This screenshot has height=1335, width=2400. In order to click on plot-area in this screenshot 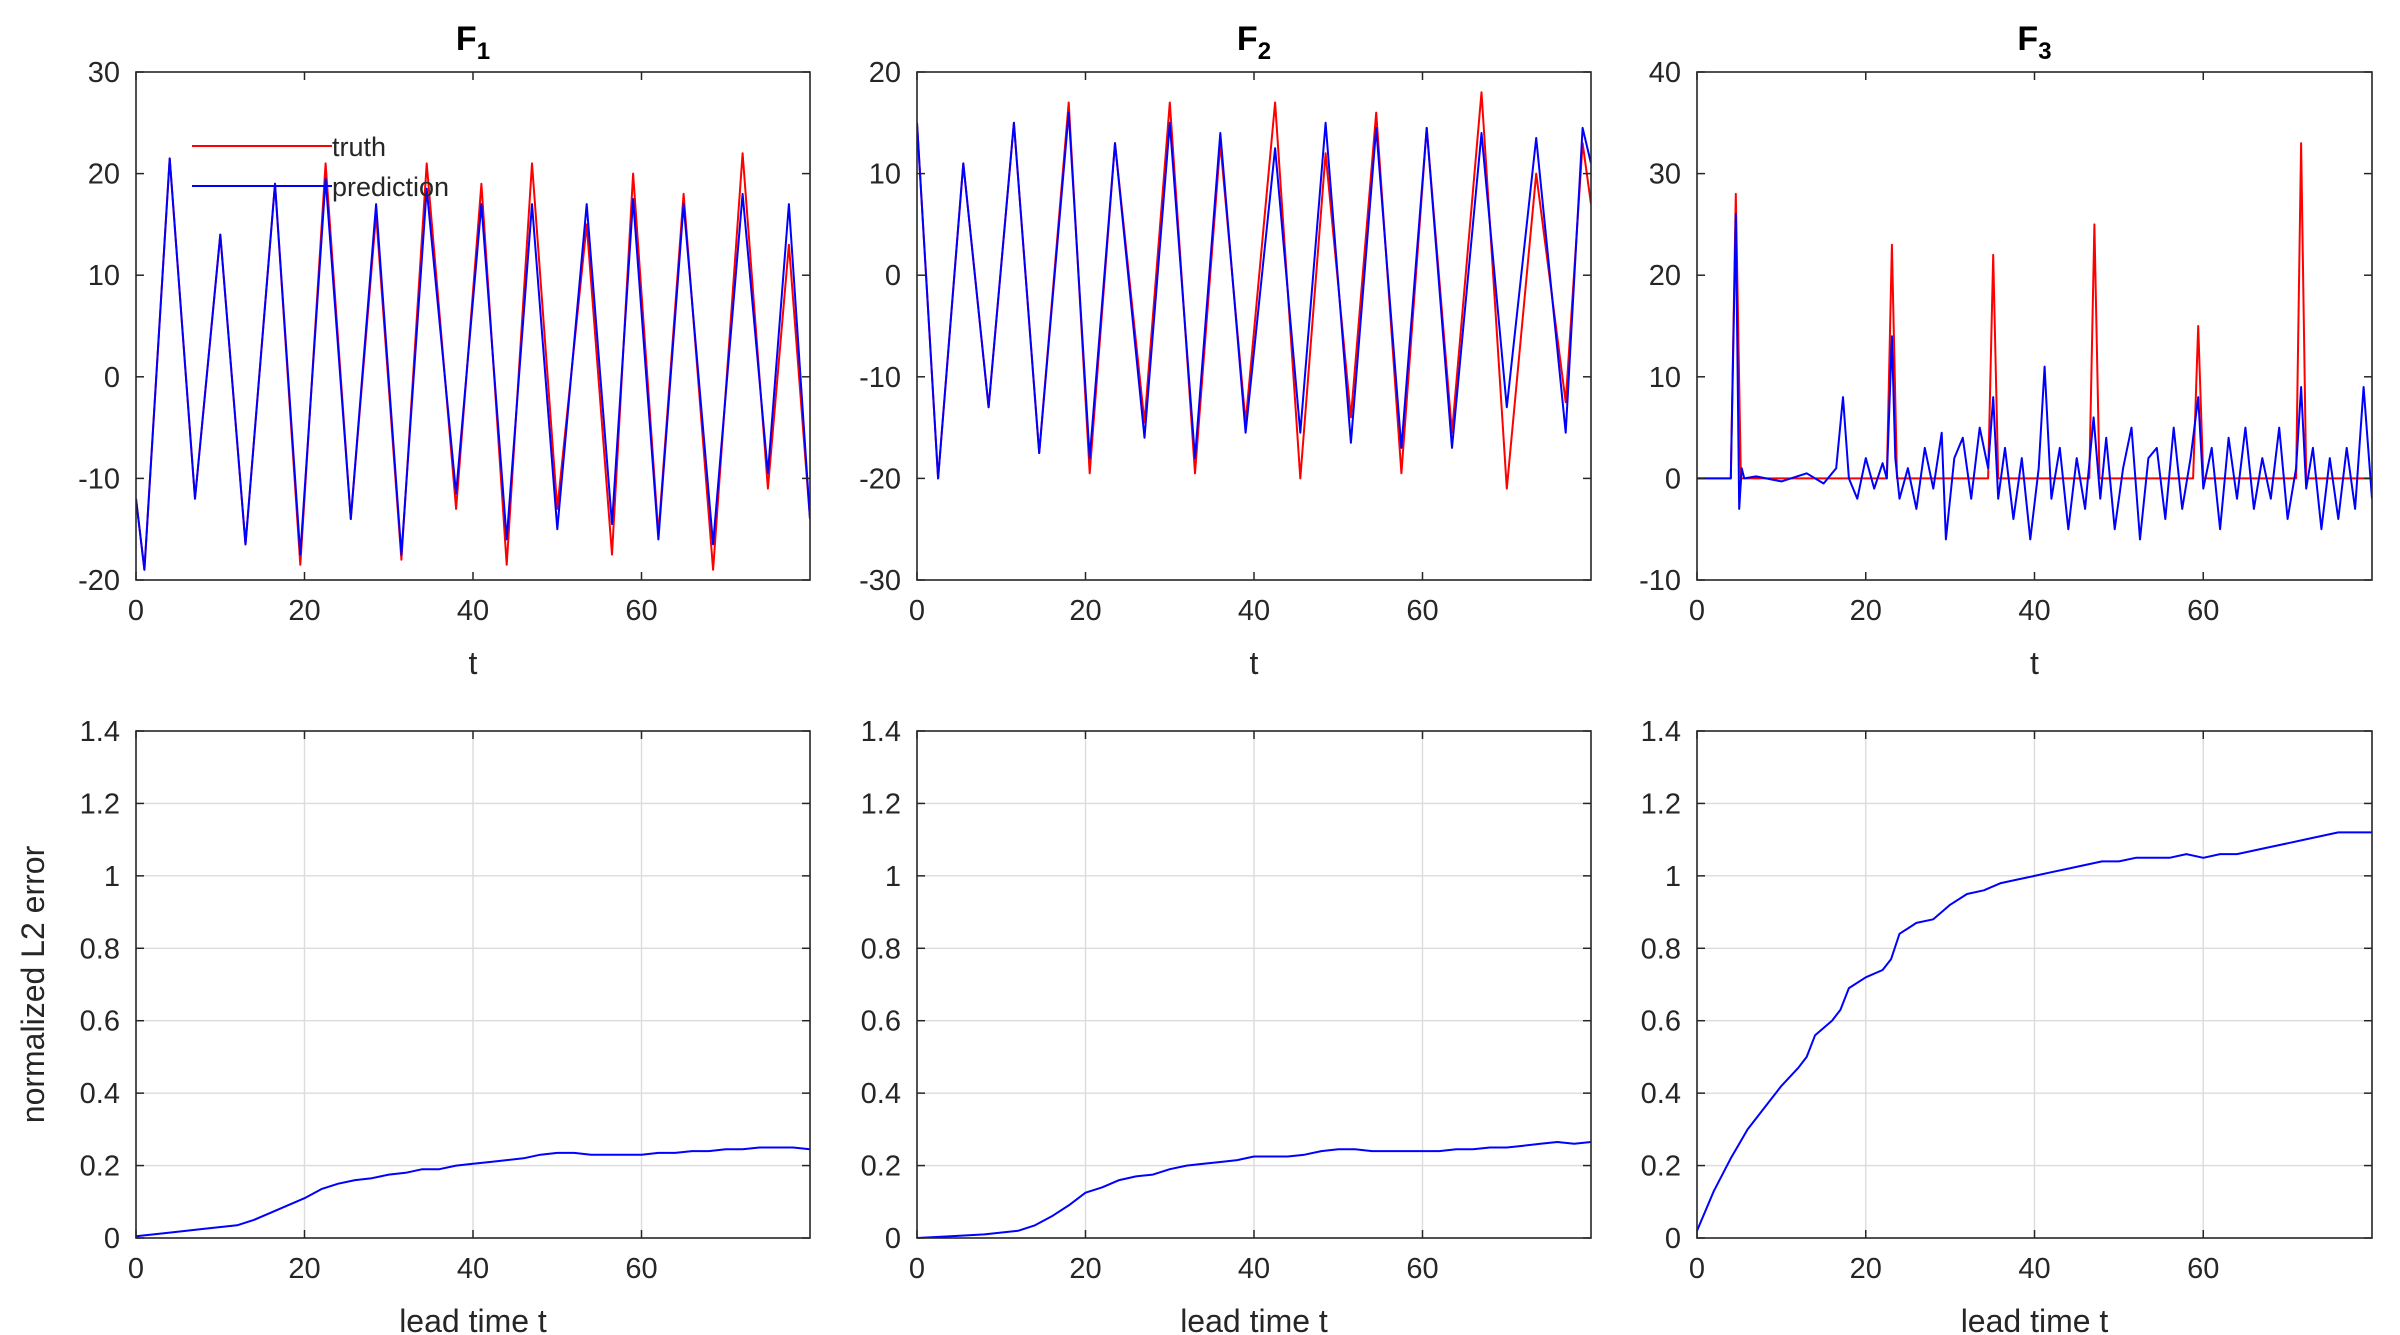, I will do `click(473, 326)`.